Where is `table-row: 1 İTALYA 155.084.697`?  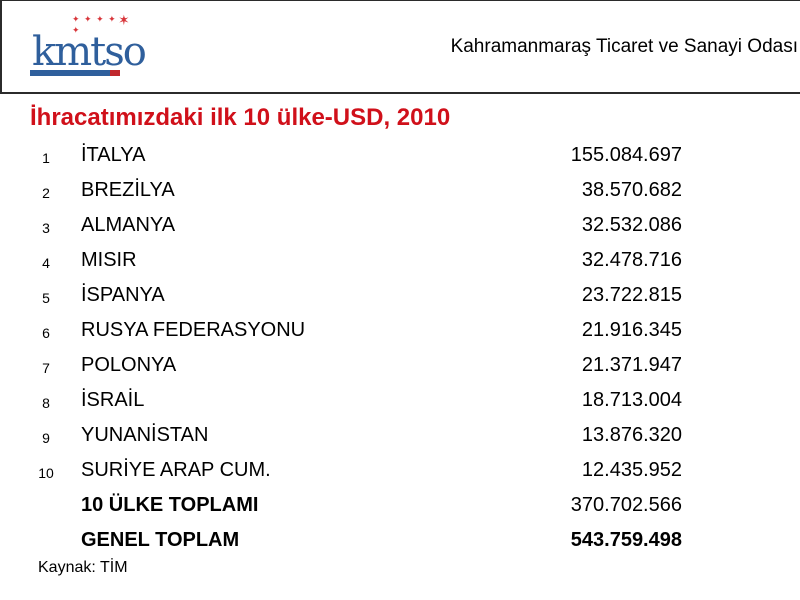 table-row: 1 İTALYA 155.084.697 is located at coordinates (400, 155).